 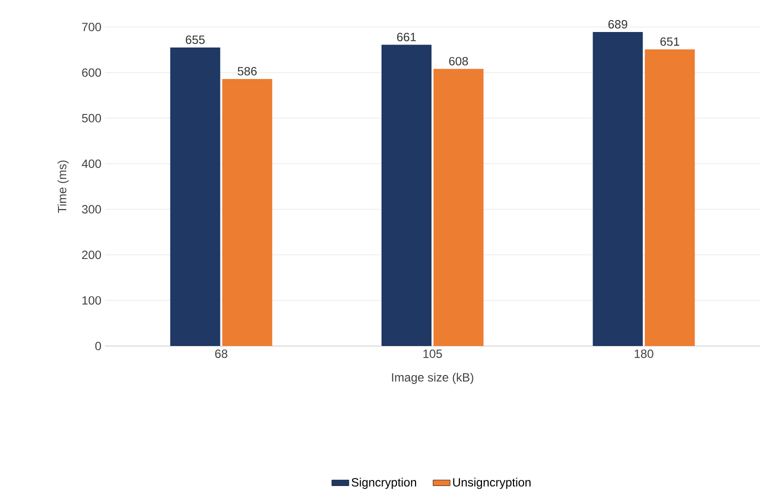 I want to click on data-label: 586, so click(x=247, y=71).